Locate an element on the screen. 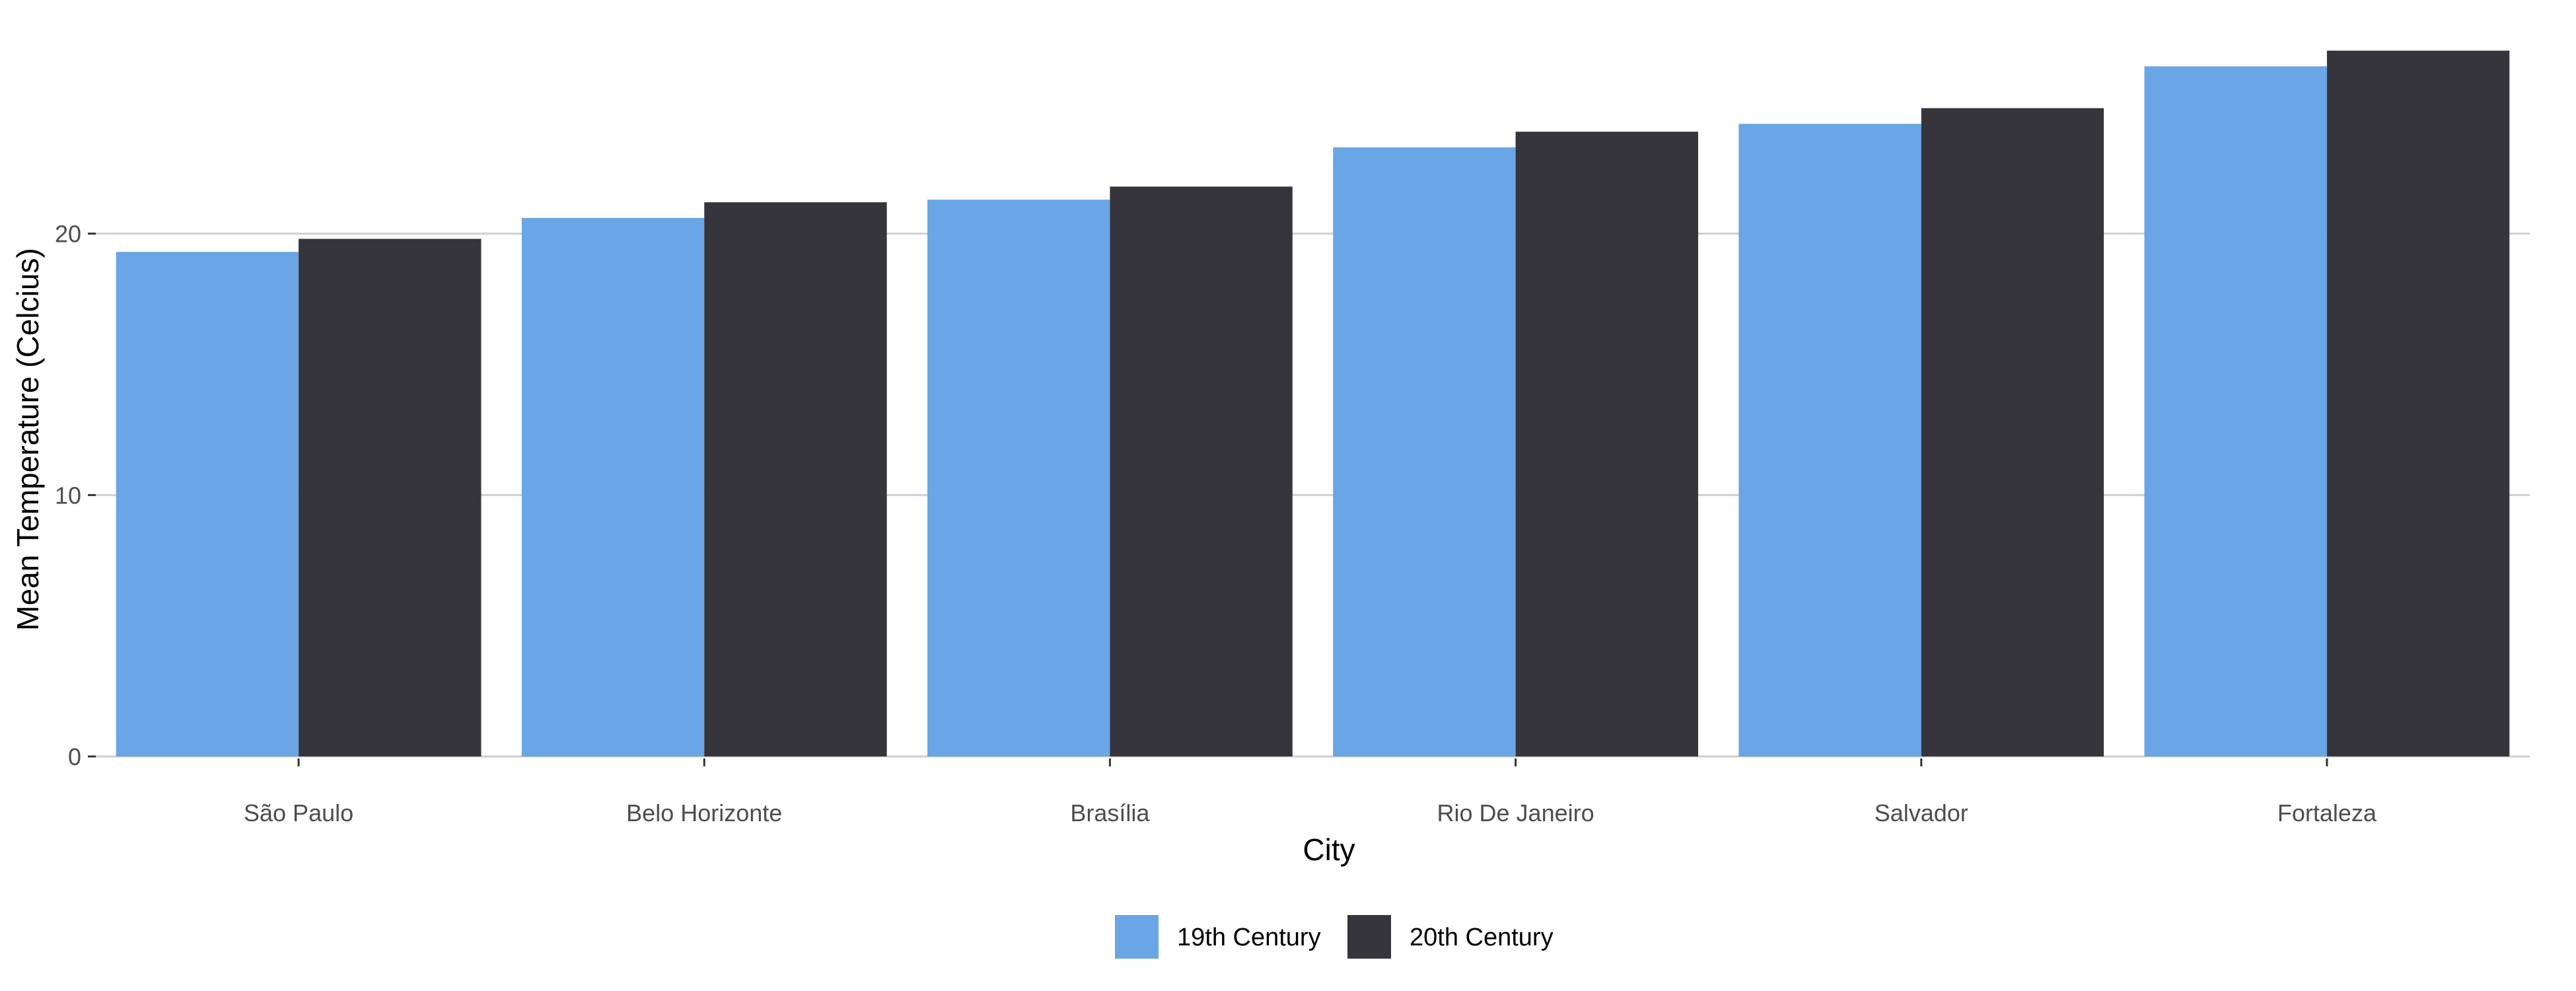 The image size is (2576, 991). x-tick-label: Fortaleza is located at coordinates (2327, 812).